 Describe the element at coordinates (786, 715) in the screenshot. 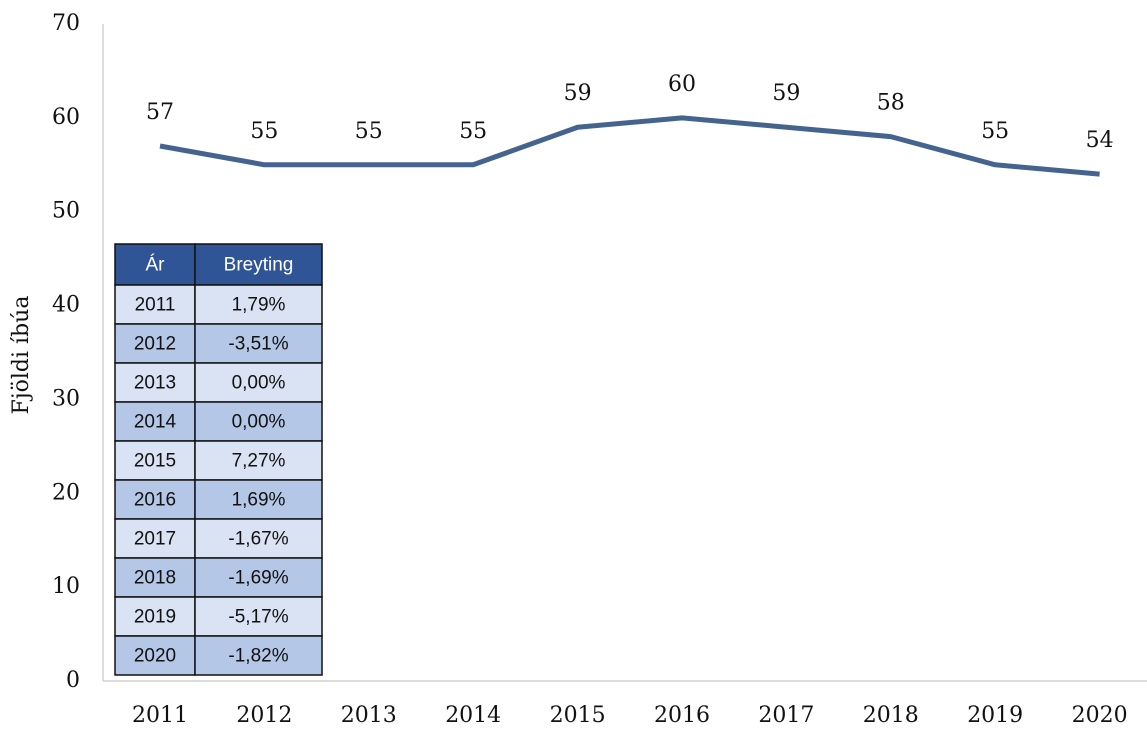

I see `x-tick-label: 2017` at that location.